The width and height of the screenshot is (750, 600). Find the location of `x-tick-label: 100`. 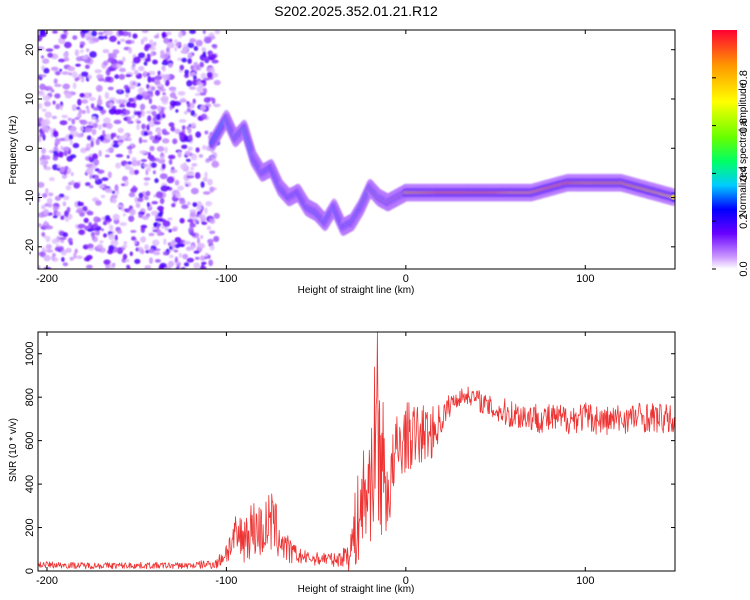

x-tick-label: 100 is located at coordinates (585, 279).